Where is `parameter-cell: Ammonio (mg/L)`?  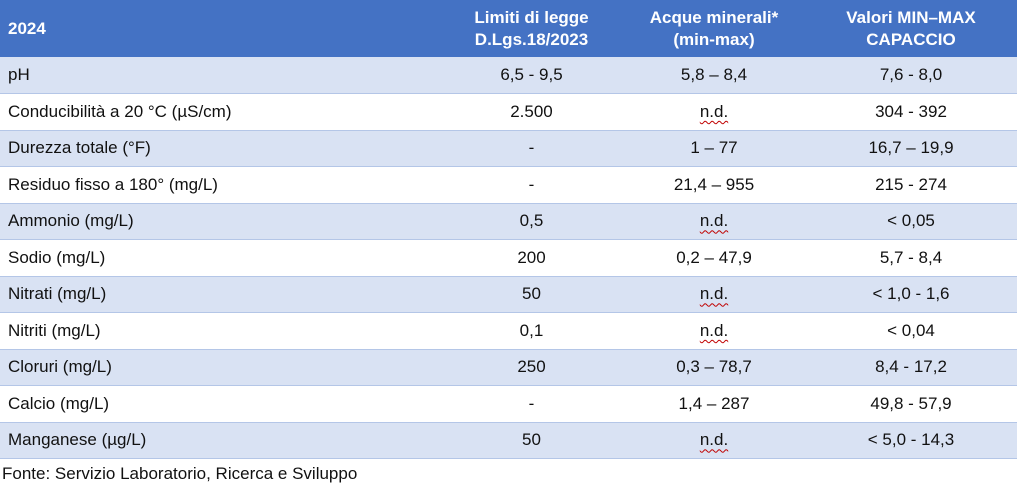
parameter-cell: Ammonio (mg/L) is located at coordinates (220, 221).